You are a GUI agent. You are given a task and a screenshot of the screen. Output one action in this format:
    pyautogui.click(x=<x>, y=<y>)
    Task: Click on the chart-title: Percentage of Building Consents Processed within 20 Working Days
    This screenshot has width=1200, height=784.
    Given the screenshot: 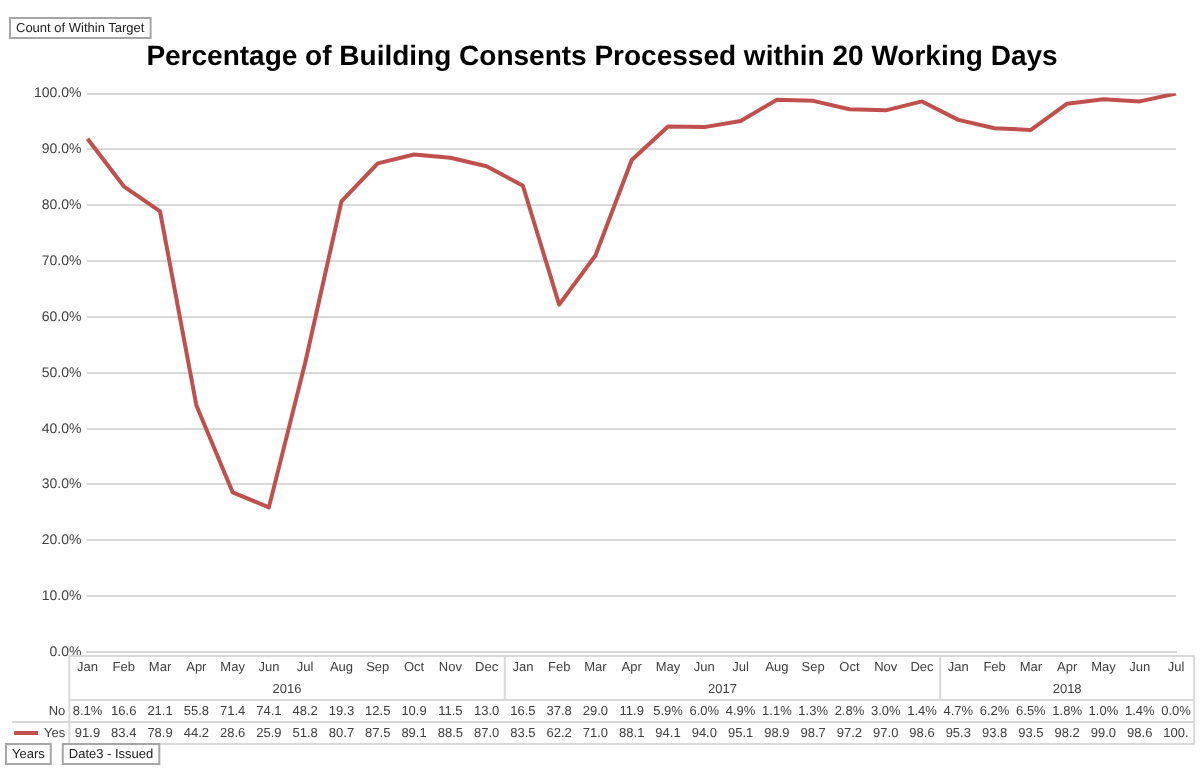 What is the action you would take?
    pyautogui.click(x=602, y=54)
    